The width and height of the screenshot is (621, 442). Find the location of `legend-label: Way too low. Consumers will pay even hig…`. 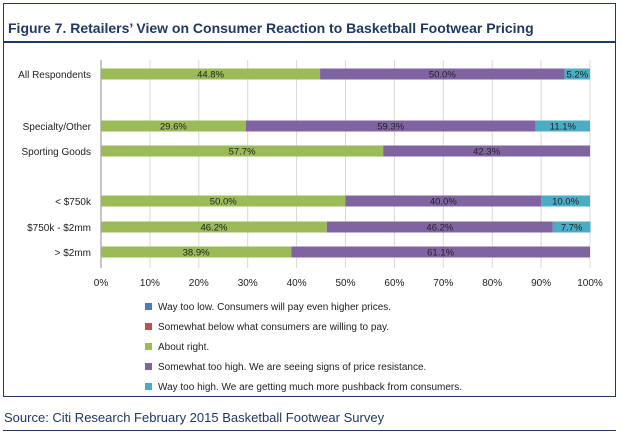

legend-label: Way too low. Consumers will pay even hig… is located at coordinates (274, 307).